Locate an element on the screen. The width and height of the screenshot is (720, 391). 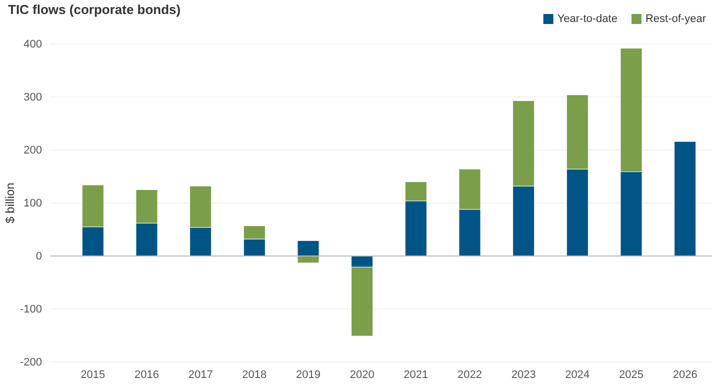
x-tick-label: 2024 is located at coordinates (577, 374).